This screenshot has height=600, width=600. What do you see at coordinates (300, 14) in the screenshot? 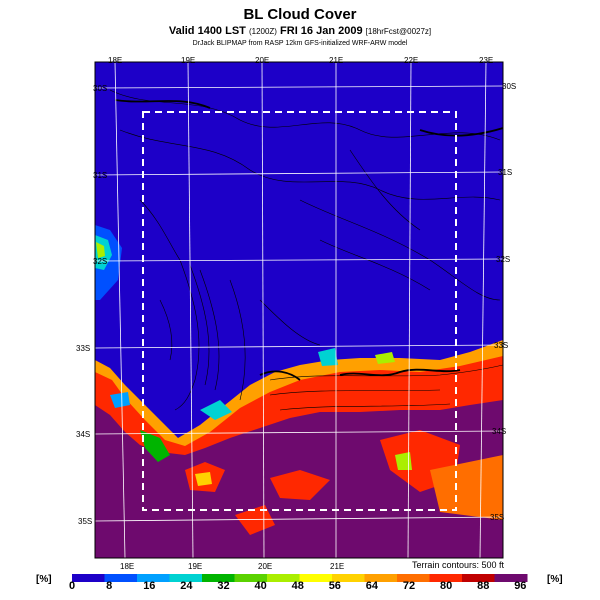
I see `map-title: BL Cloud Cover` at bounding box center [300, 14].